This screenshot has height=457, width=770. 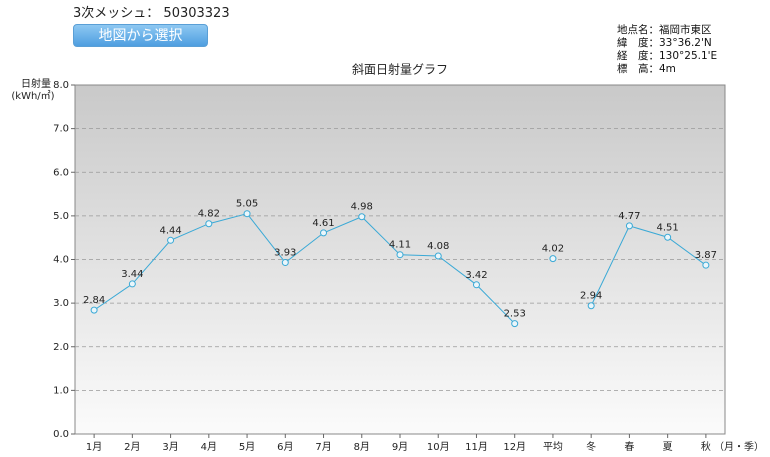 What do you see at coordinates (116, 13) in the screenshot?
I see `mesh-label: 3次メッシュ：` at bounding box center [116, 13].